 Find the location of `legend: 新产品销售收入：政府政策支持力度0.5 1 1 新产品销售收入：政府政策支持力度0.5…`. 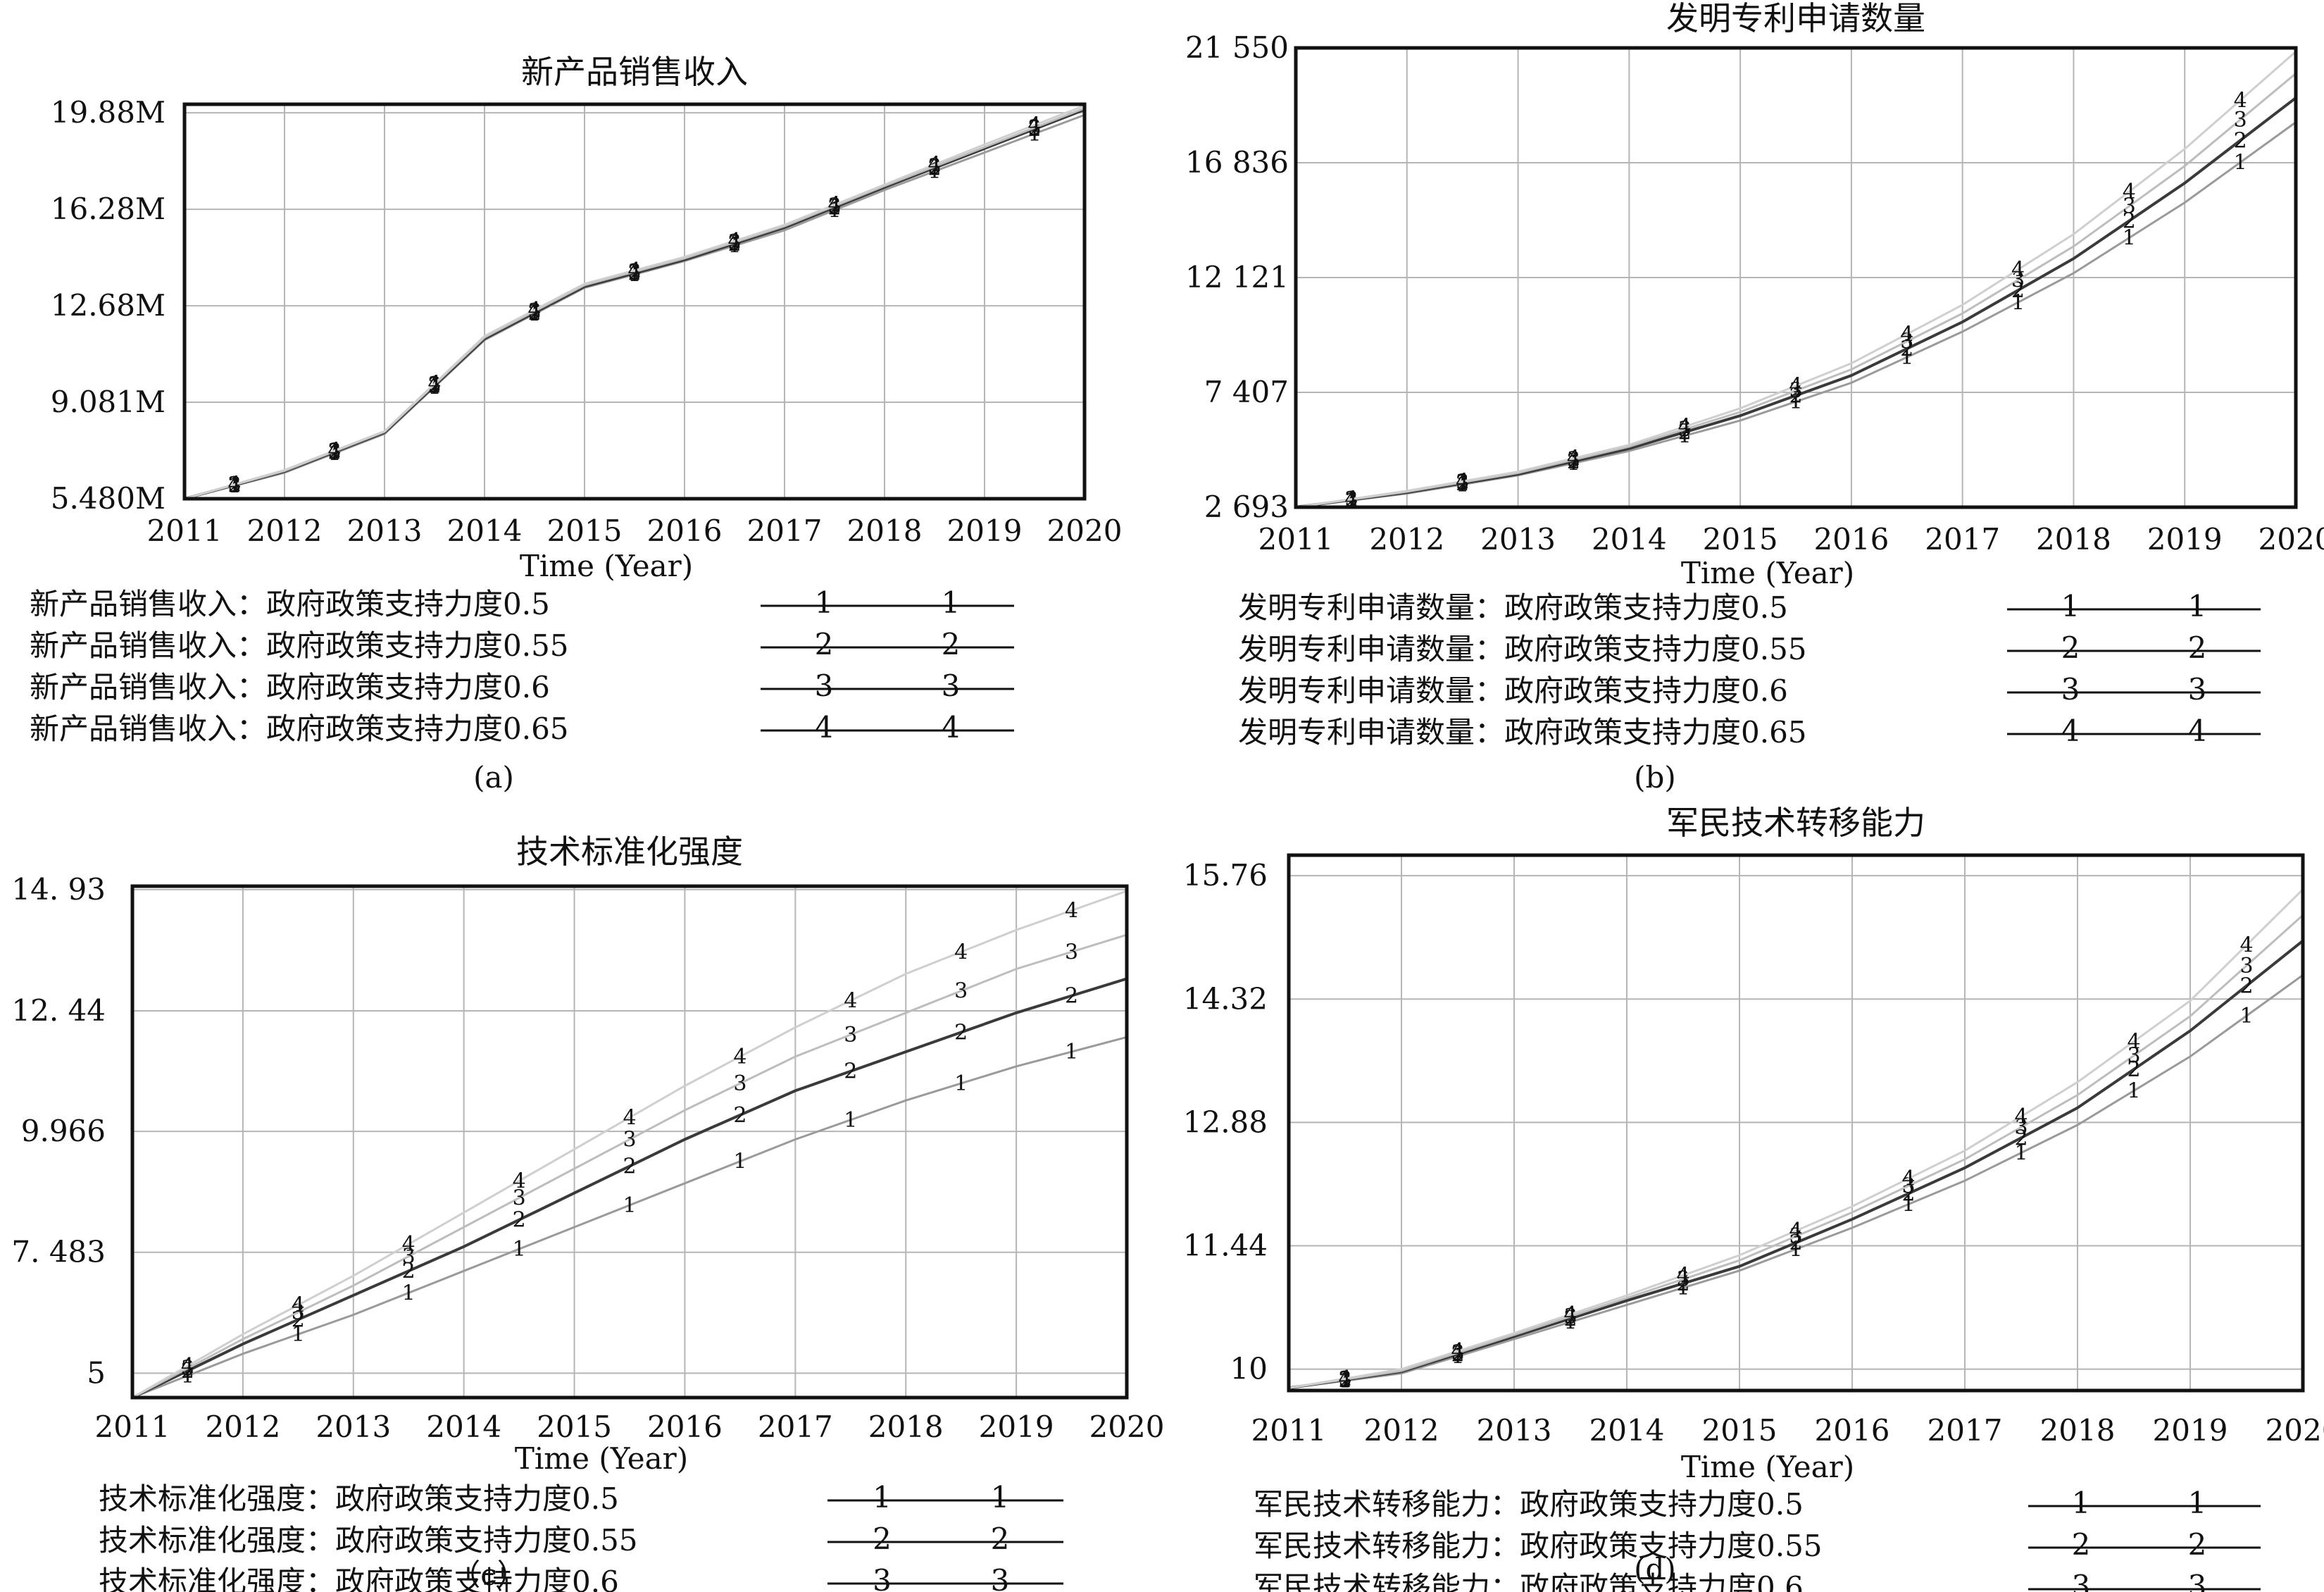

legend: 新产品销售收入：政府政策支持力度0.5 1 1 新产品销售收入：政府政策支持力度0.5… is located at coordinates (522, 665).